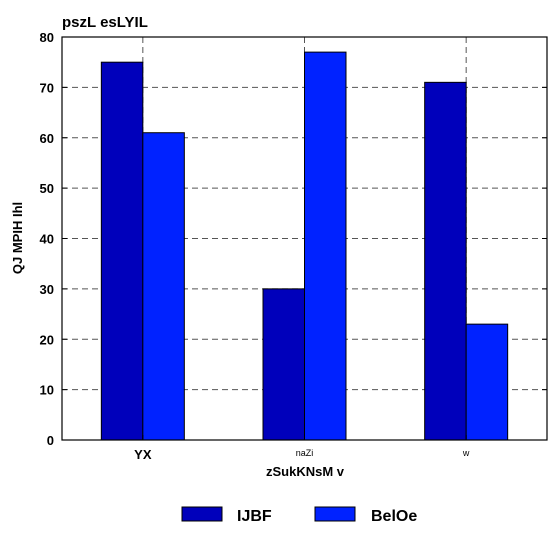 This screenshot has width=560, height=560. Describe the element at coordinates (445, 261) in the screenshot. I see `bar-IJBF-w` at that location.